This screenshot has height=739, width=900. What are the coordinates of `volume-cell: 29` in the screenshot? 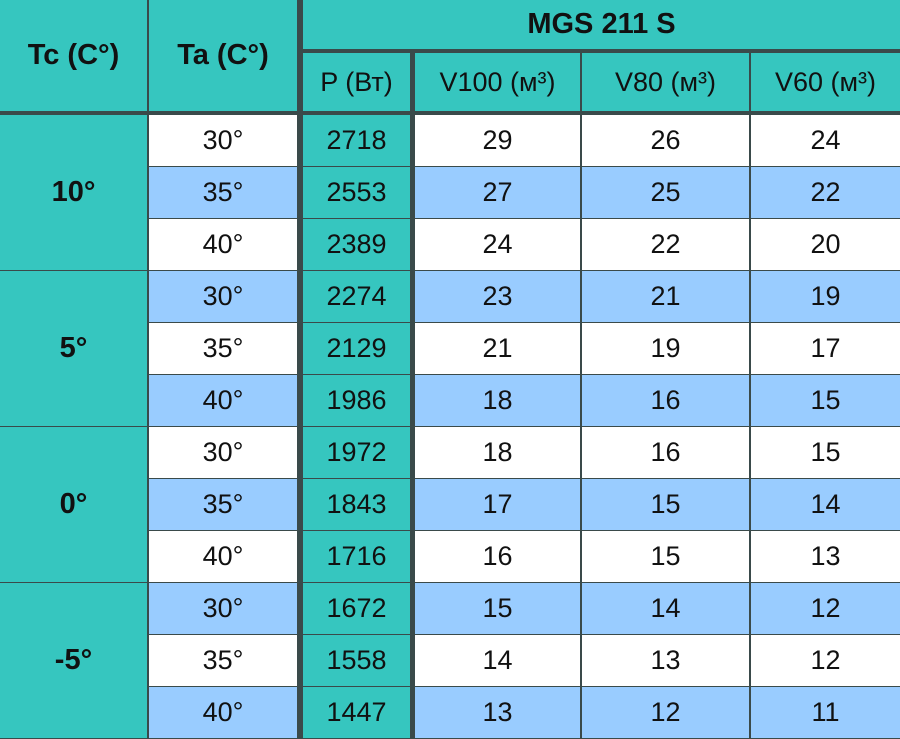 It's located at (497, 140).